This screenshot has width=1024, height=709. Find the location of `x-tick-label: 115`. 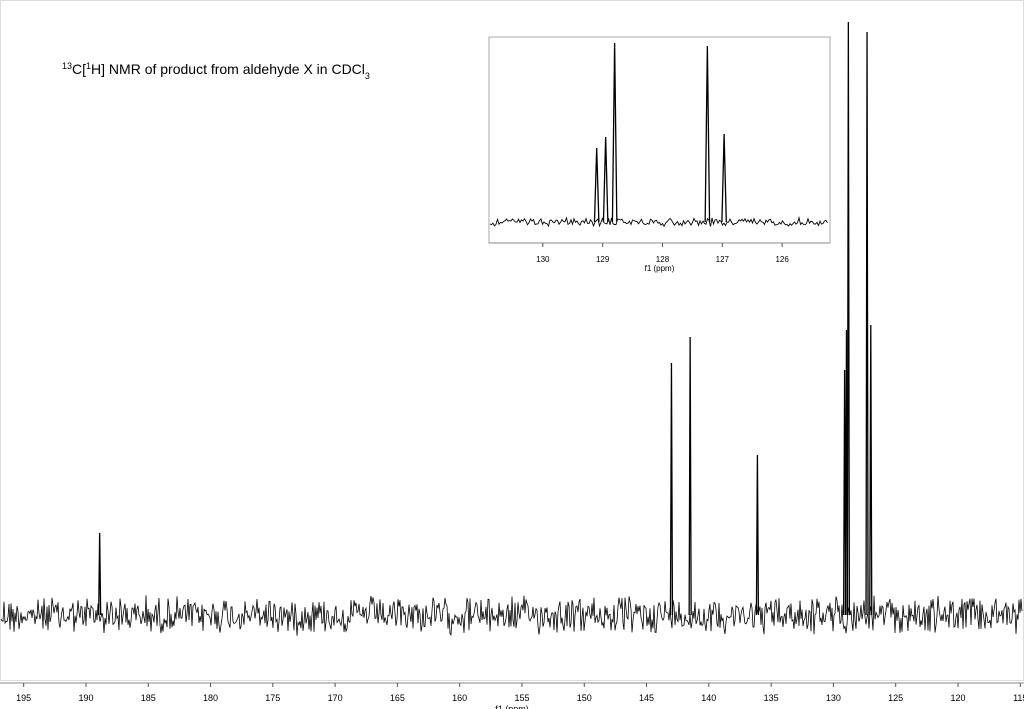

x-tick-label: 115 is located at coordinates (1018, 698).